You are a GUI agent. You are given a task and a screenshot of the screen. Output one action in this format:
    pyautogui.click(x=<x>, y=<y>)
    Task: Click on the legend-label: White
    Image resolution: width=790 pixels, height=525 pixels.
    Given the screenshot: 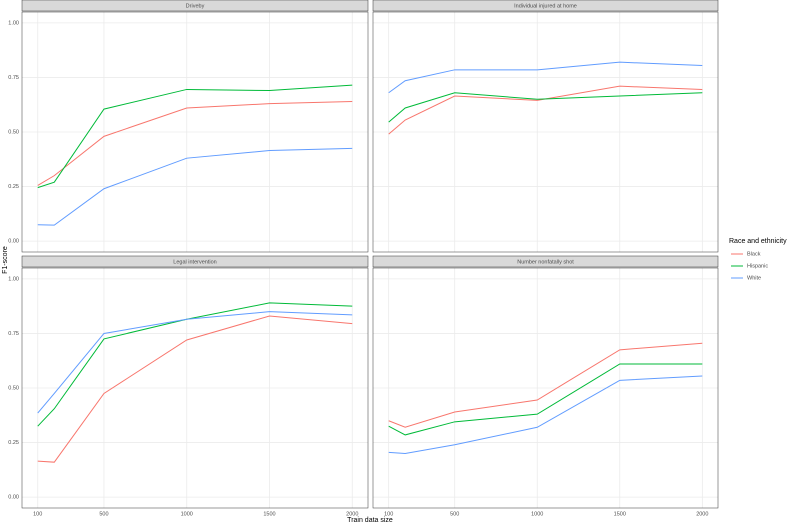 What is the action you would take?
    pyautogui.click(x=754, y=278)
    